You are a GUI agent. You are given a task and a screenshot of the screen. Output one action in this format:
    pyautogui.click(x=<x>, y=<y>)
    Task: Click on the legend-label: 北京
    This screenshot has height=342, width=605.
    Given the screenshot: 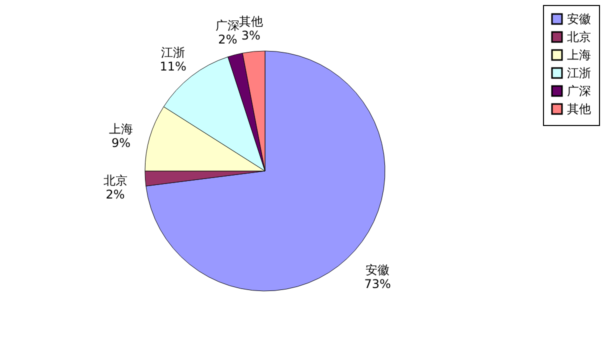 What is the action you would take?
    pyautogui.click(x=579, y=37)
    